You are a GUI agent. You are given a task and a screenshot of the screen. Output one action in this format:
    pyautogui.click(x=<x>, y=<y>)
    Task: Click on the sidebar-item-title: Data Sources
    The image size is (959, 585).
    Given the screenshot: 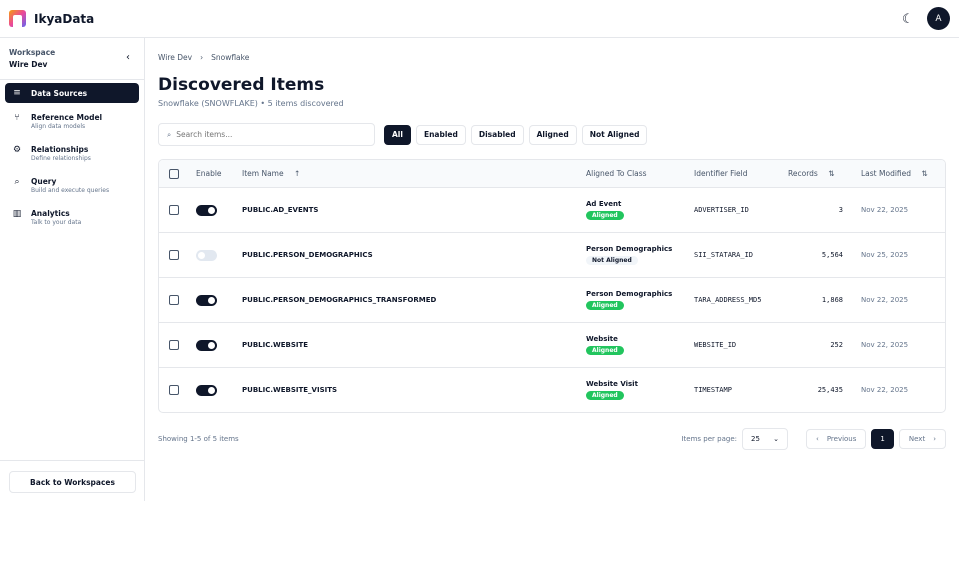 What is the action you would take?
    pyautogui.click(x=59, y=93)
    